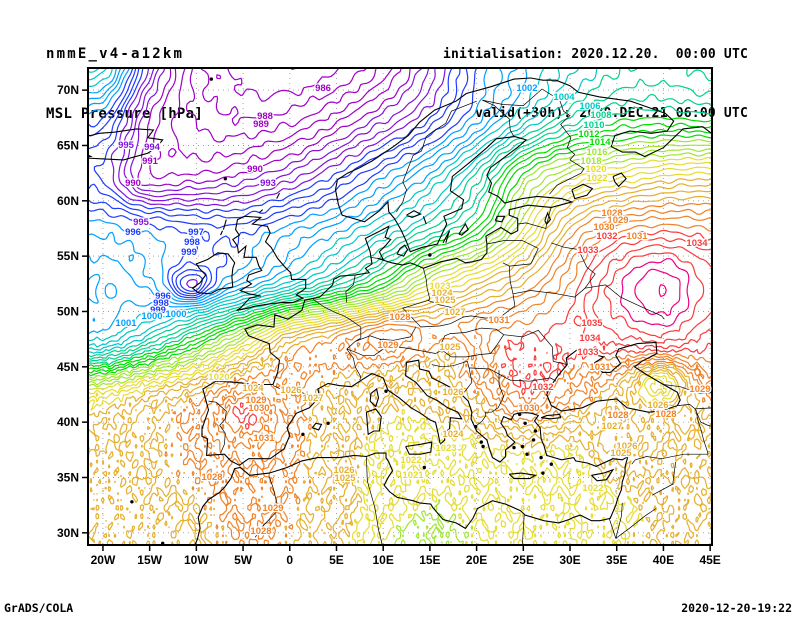  What do you see at coordinates (596, 152) in the screenshot?
I see `contour-label: 1016` at bounding box center [596, 152].